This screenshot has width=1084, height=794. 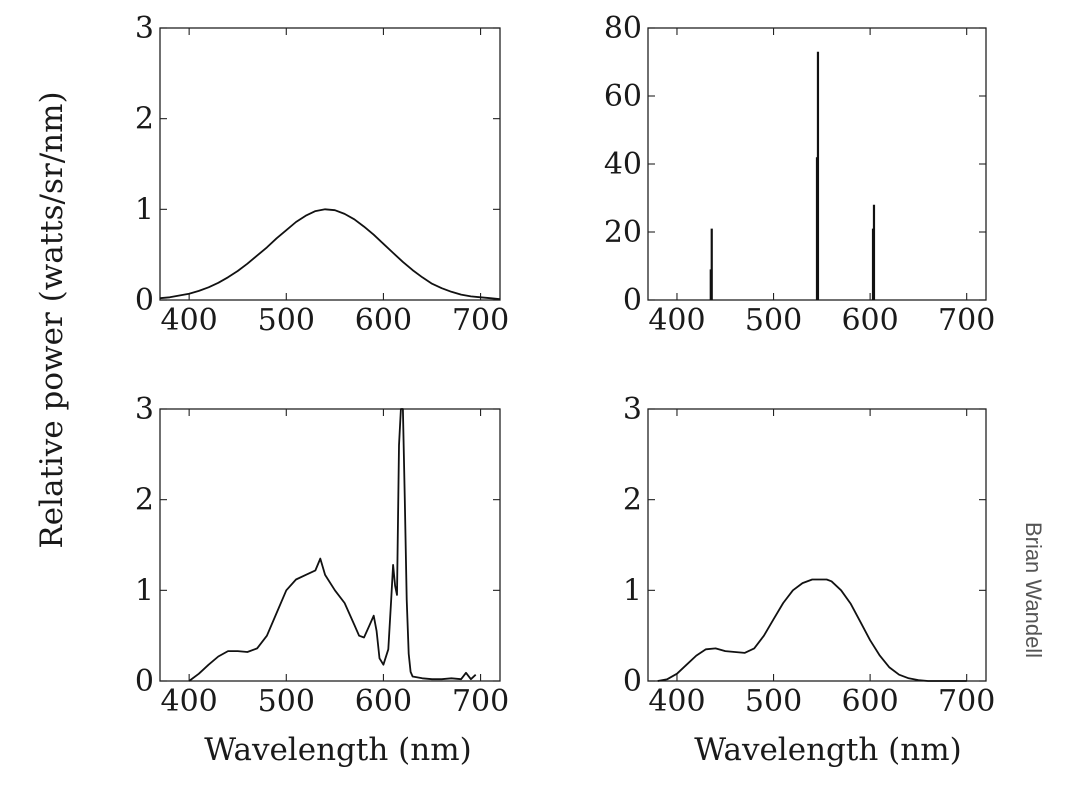 What do you see at coordinates (337, 750) in the screenshot?
I see `x-axis-title-left: Wavelength (nm)` at bounding box center [337, 750].